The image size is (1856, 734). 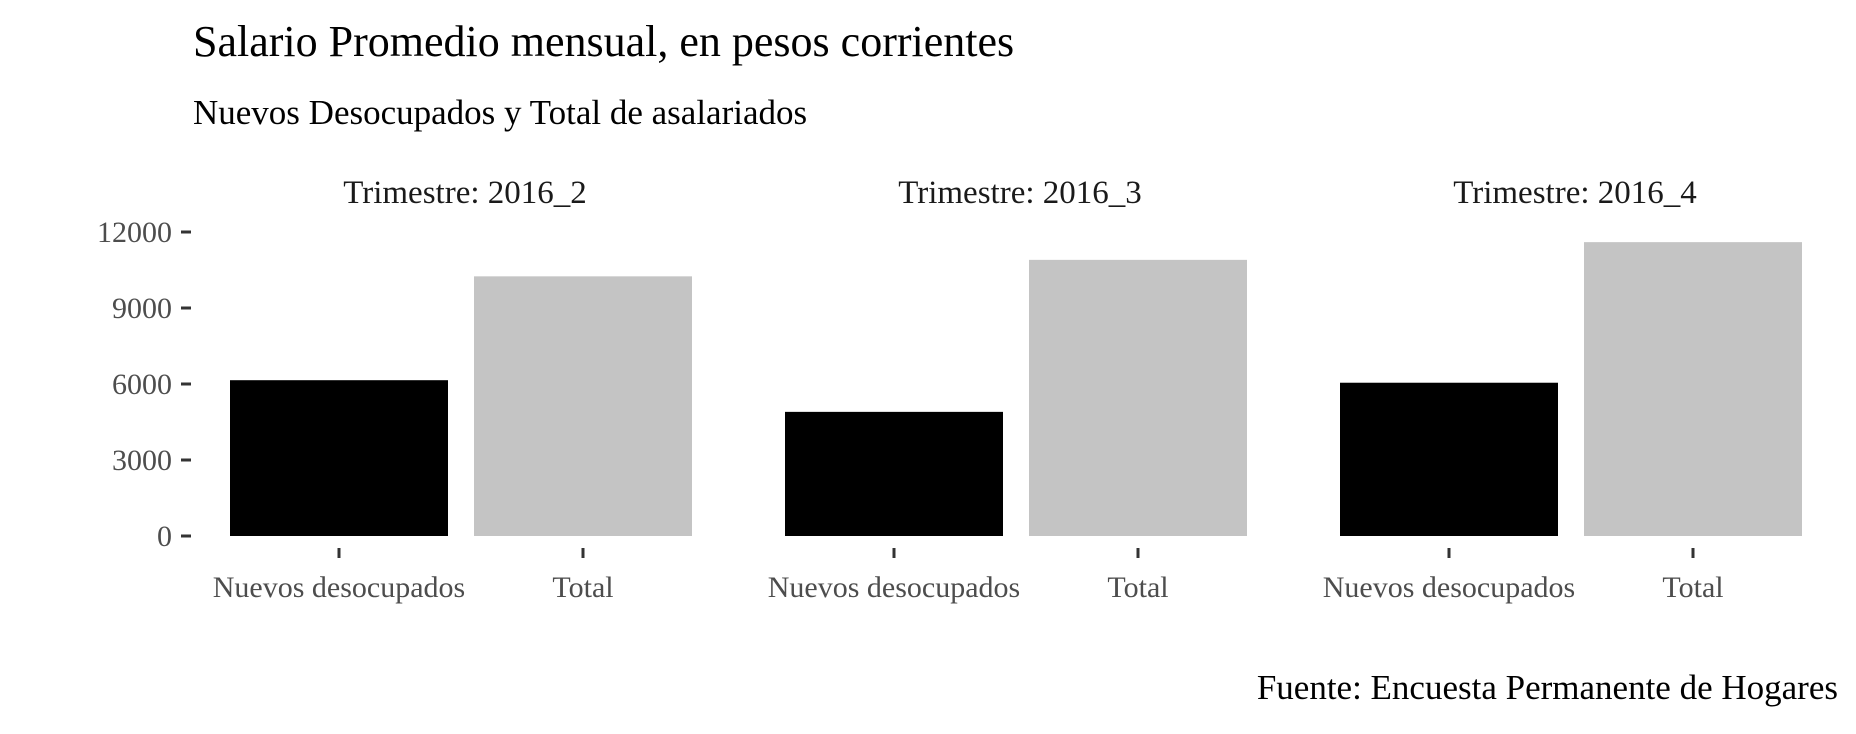 I want to click on y-tick-label: 9000, so click(x=142, y=308).